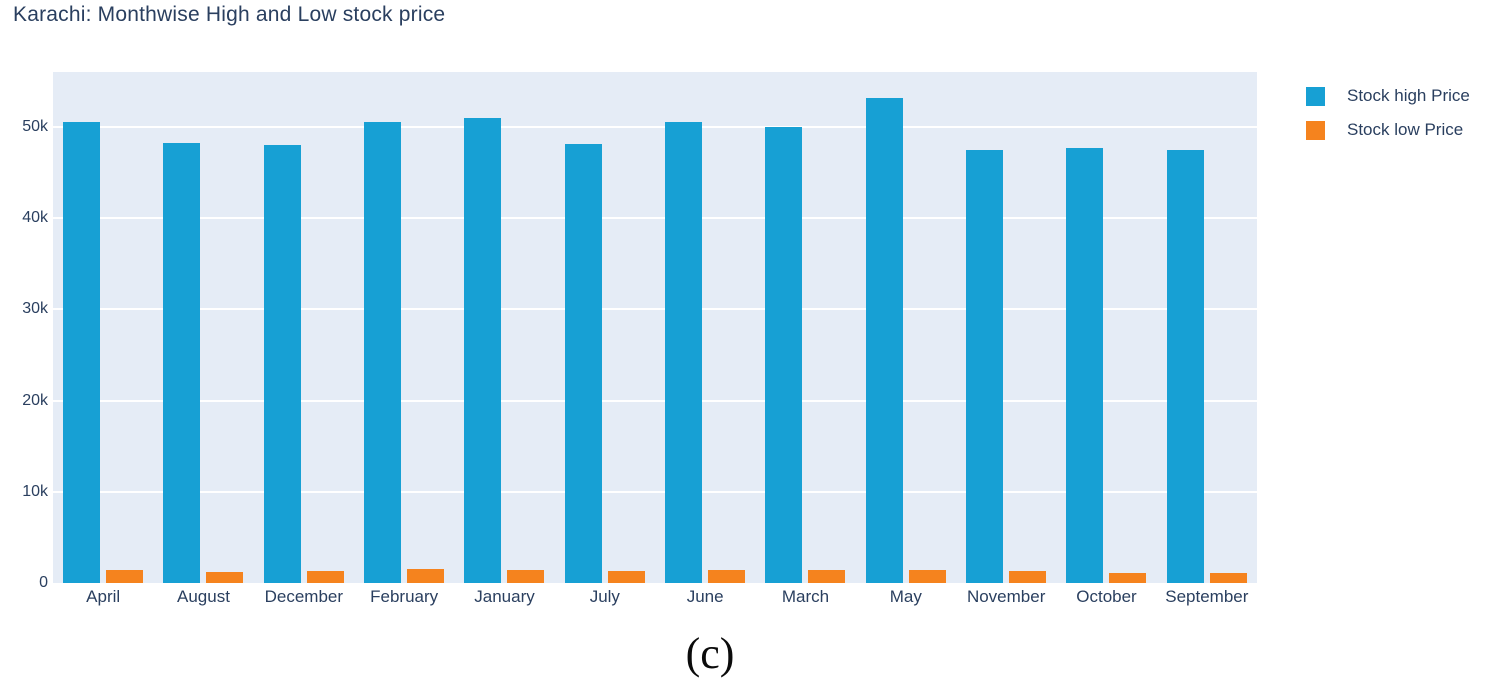 The width and height of the screenshot is (1492, 681). I want to click on x-tick-label-december: December, so click(304, 596).